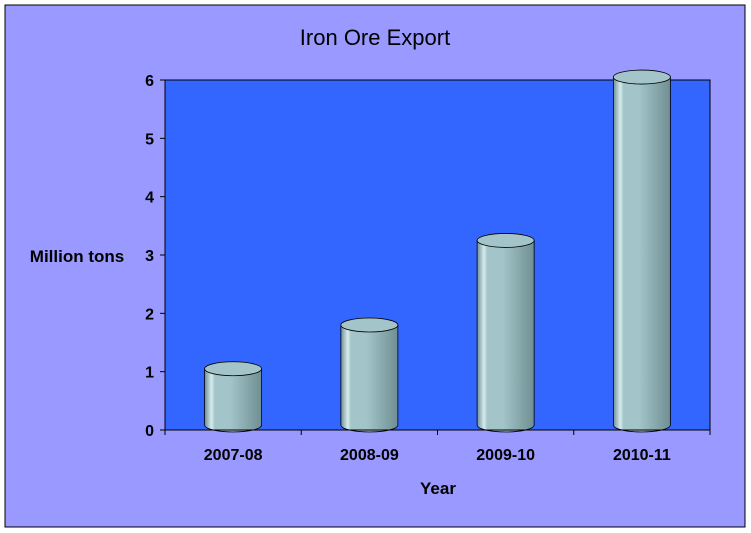 The width and height of the screenshot is (751, 533). Describe the element at coordinates (77, 256) in the screenshot. I see `y-axis-label: Million tons` at that location.